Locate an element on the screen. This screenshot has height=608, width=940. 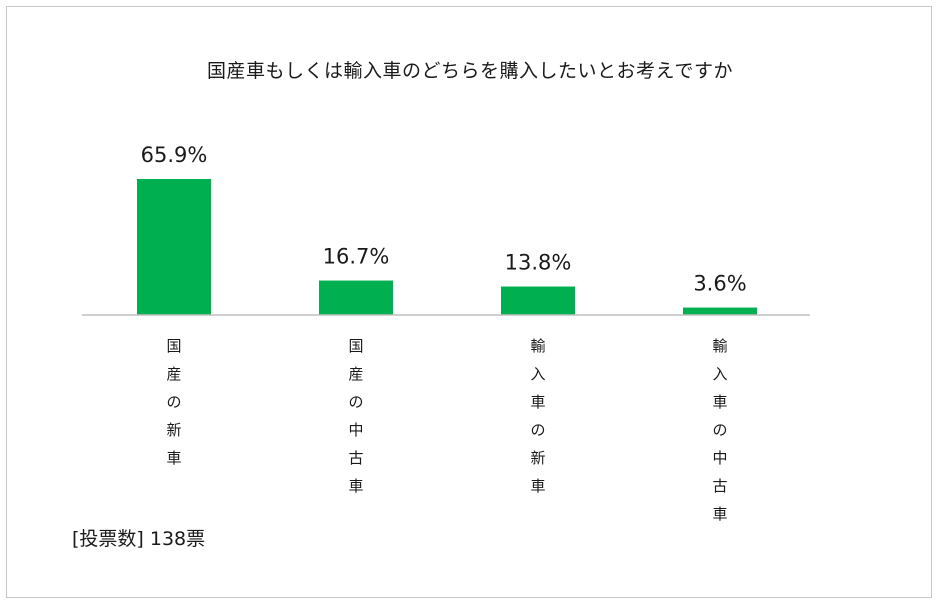
data-label-4: 3.6% is located at coordinates (719, 284).